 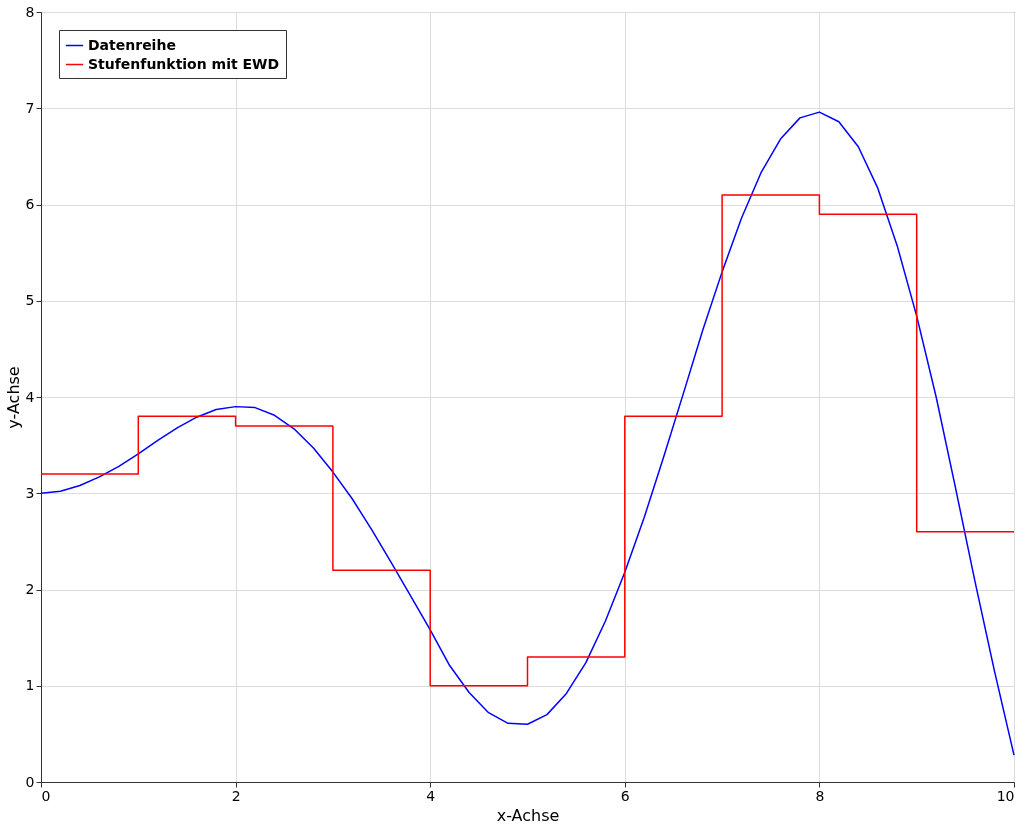 What do you see at coordinates (30, 589) in the screenshot?
I see `y-tick-label: 2` at bounding box center [30, 589].